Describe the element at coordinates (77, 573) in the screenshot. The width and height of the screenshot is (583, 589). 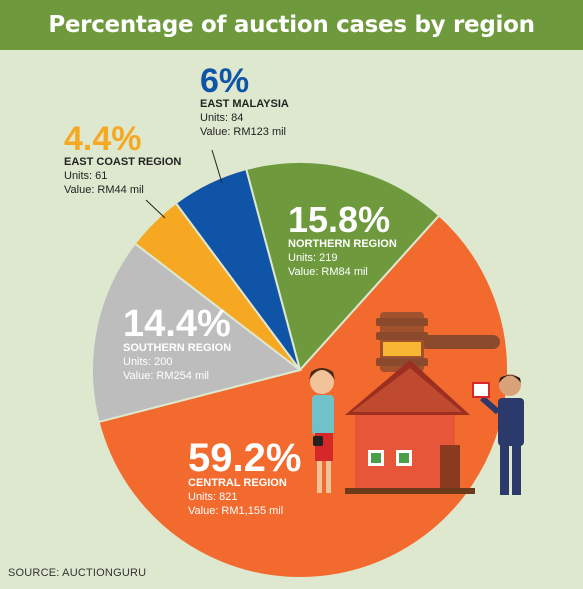
I see `source-note: SOURCE: AUCTIONGURU` at that location.